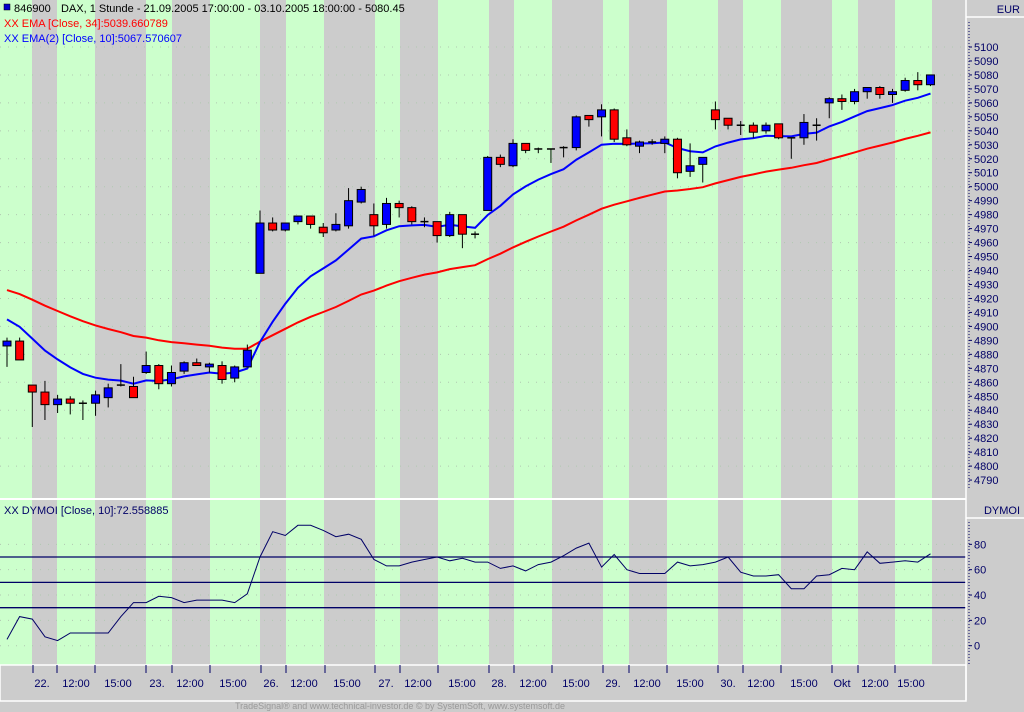 This screenshot has height=712, width=1024. I want to click on ema10-legend: XX EMA(2) [Close, 10]:5067.570607, so click(93, 39).